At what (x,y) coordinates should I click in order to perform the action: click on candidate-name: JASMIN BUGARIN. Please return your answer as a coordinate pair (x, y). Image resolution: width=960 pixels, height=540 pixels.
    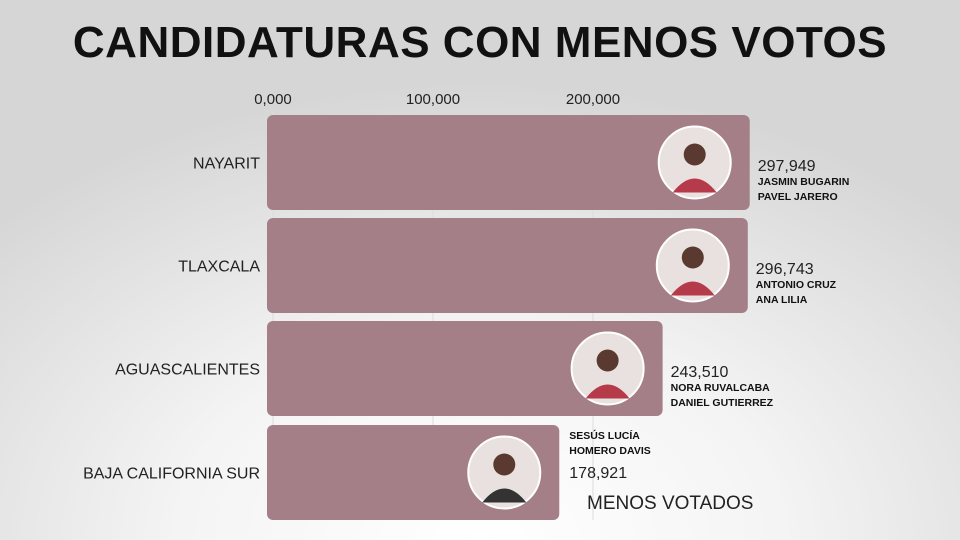
    Looking at the image, I should click on (804, 182).